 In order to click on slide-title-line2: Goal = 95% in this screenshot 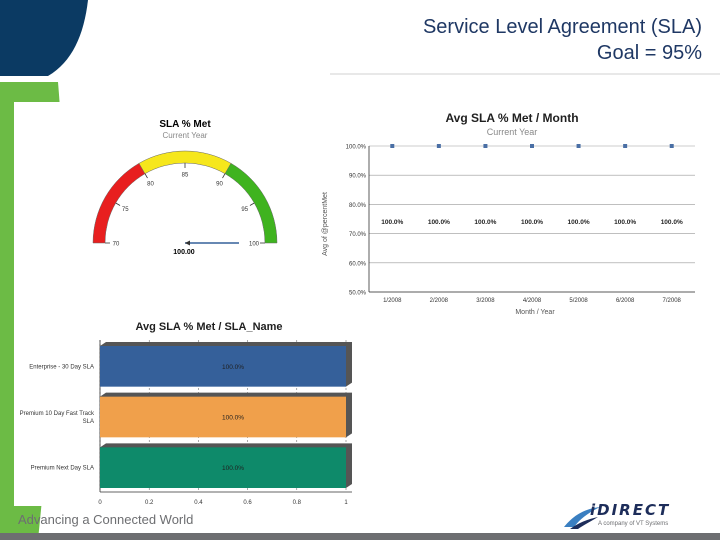, I will do `click(649, 53)`.